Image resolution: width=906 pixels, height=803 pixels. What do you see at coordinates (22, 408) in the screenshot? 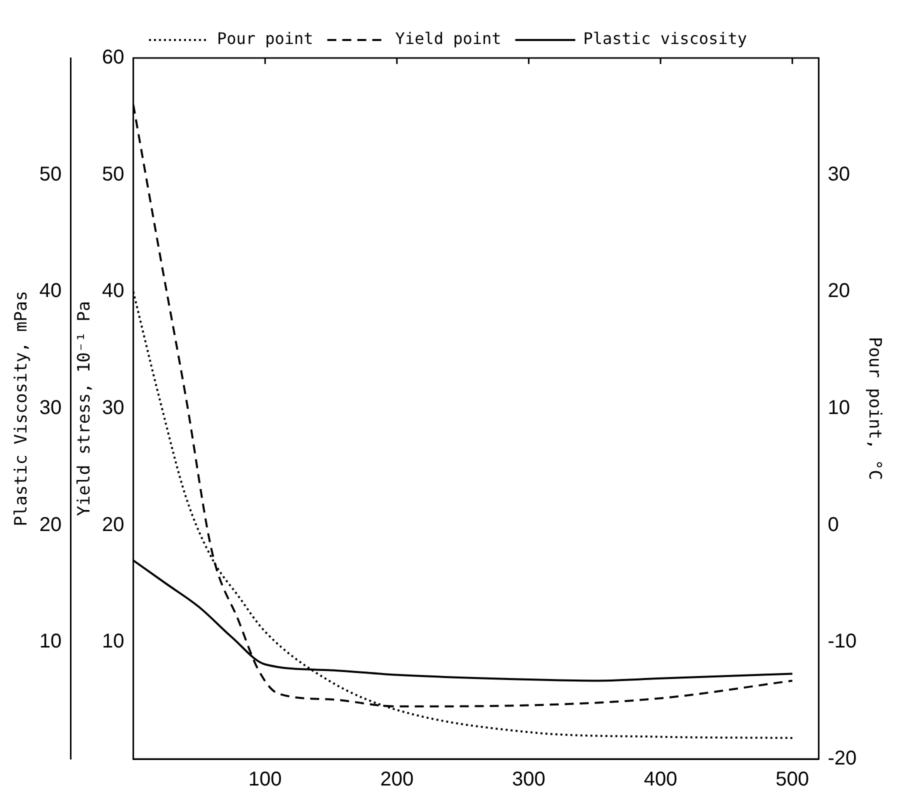
I see `y3-axis-title: Plastic Viscosity, mPas` at bounding box center [22, 408].